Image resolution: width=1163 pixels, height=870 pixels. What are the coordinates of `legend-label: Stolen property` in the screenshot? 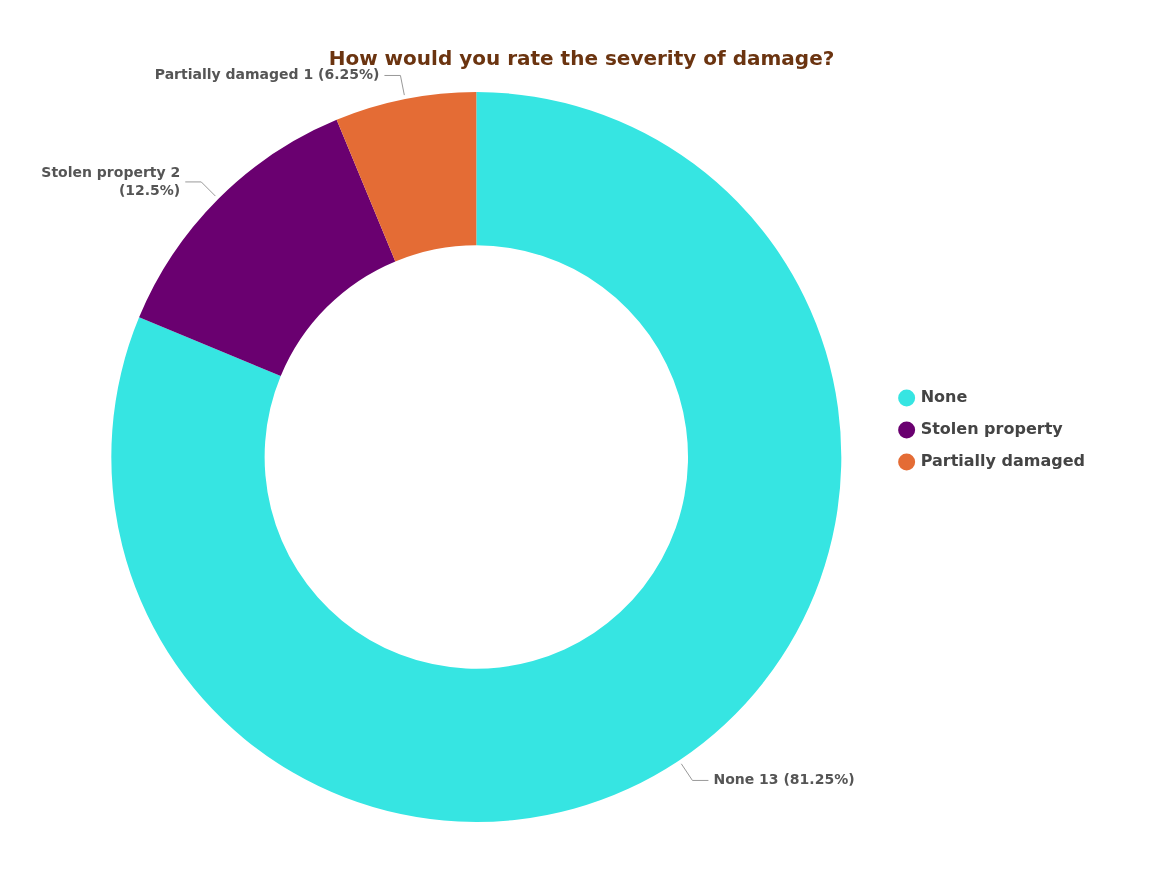 It's located at (992, 429).